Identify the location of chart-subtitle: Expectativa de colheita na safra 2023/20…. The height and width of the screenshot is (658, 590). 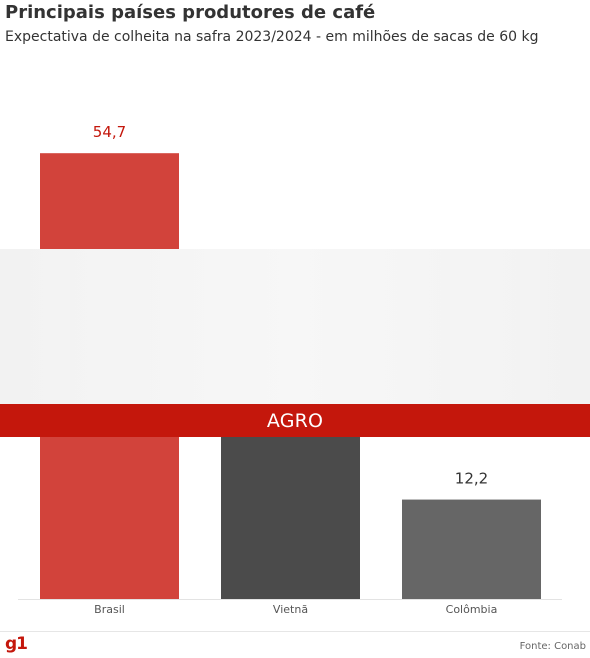
(272, 37).